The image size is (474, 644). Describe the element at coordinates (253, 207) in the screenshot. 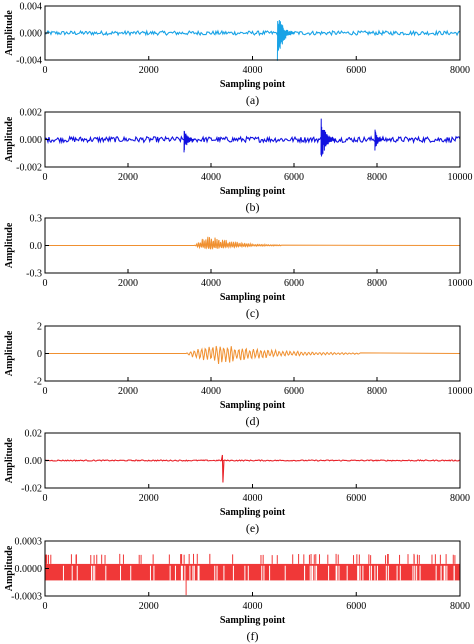

I see `panel-label: (b)` at that location.